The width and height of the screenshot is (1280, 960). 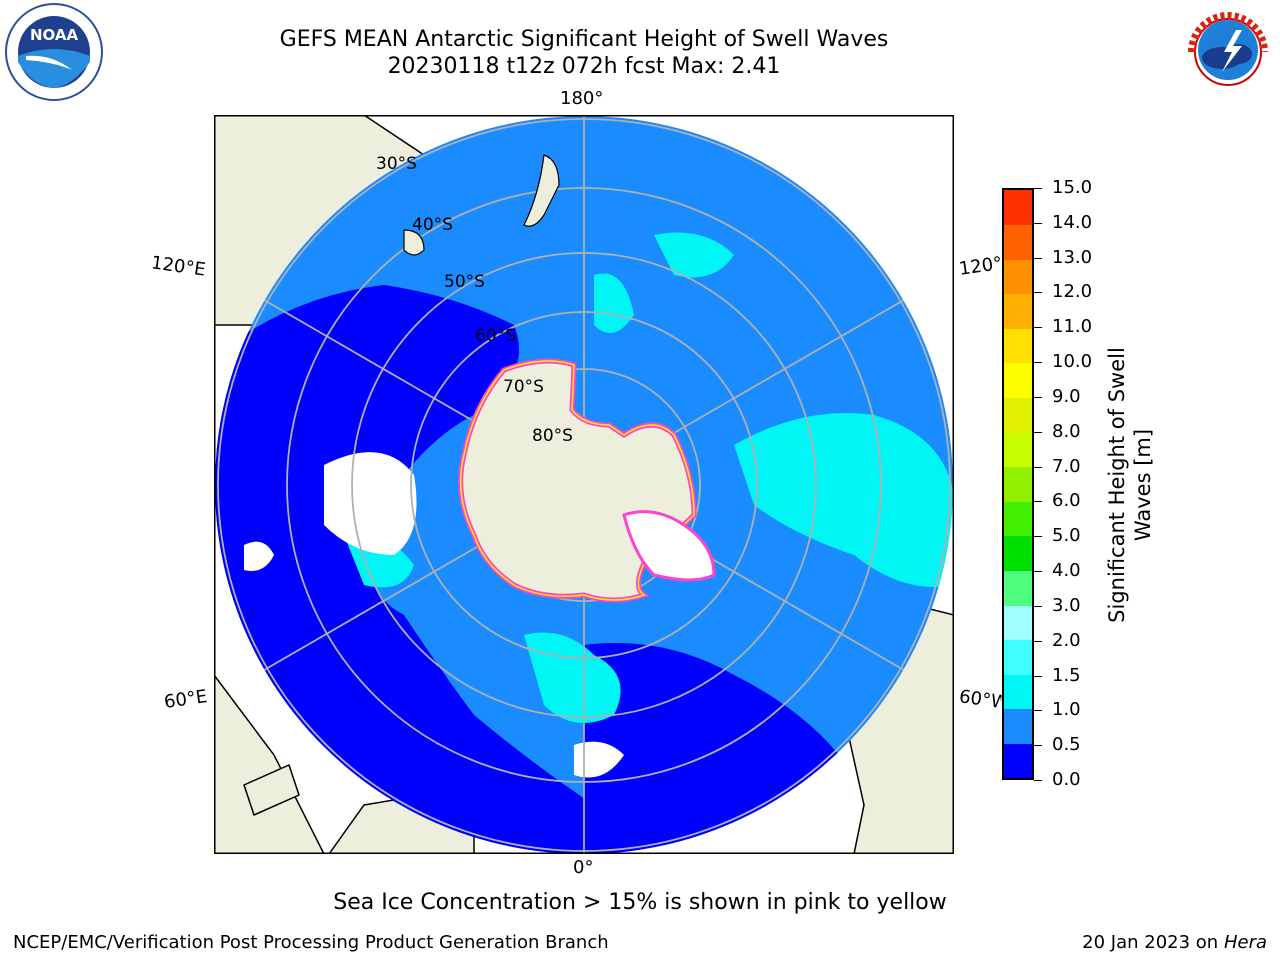 What do you see at coordinates (980, 266) in the screenshot?
I see `lon-label-120w: 120°W` at bounding box center [980, 266].